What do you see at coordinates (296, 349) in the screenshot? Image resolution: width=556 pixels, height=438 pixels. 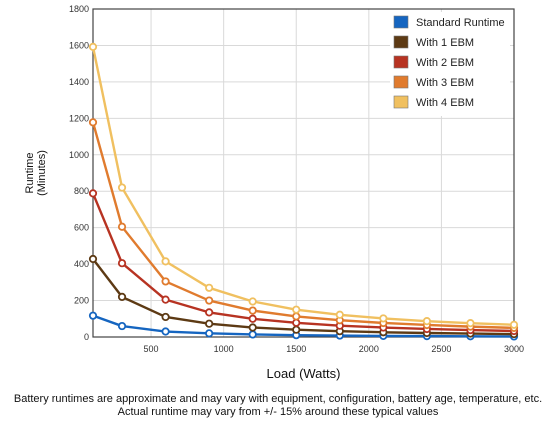 I see `x-tick-label: 1500` at bounding box center [296, 349].